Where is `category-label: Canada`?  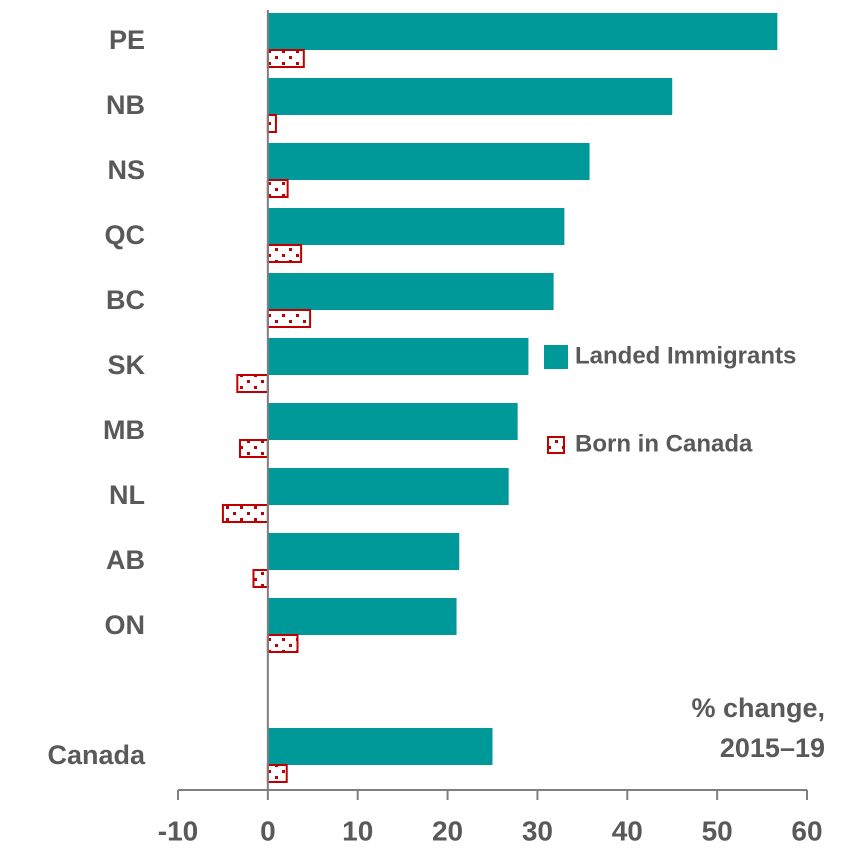
category-label: Canada is located at coordinates (96, 755).